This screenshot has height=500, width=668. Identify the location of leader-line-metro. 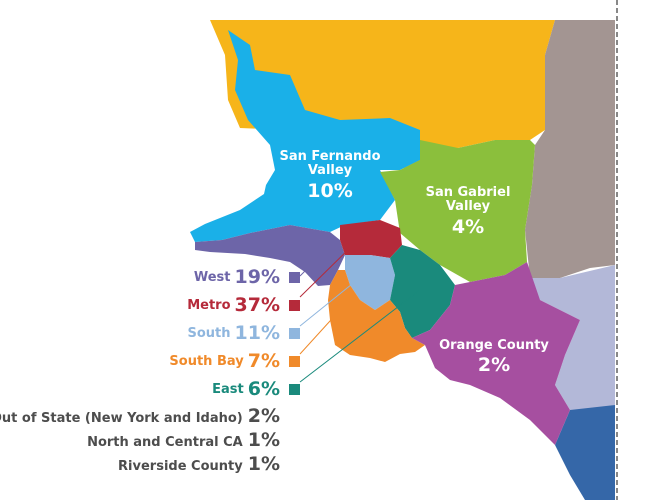
(329, 268).